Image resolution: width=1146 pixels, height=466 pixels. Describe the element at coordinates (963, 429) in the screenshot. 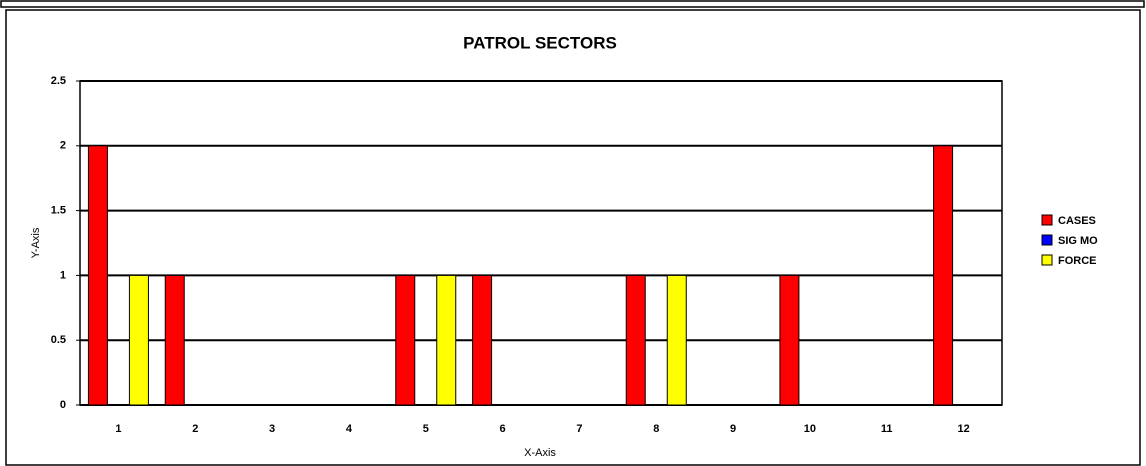

I see `x-tick-label: 12` at that location.